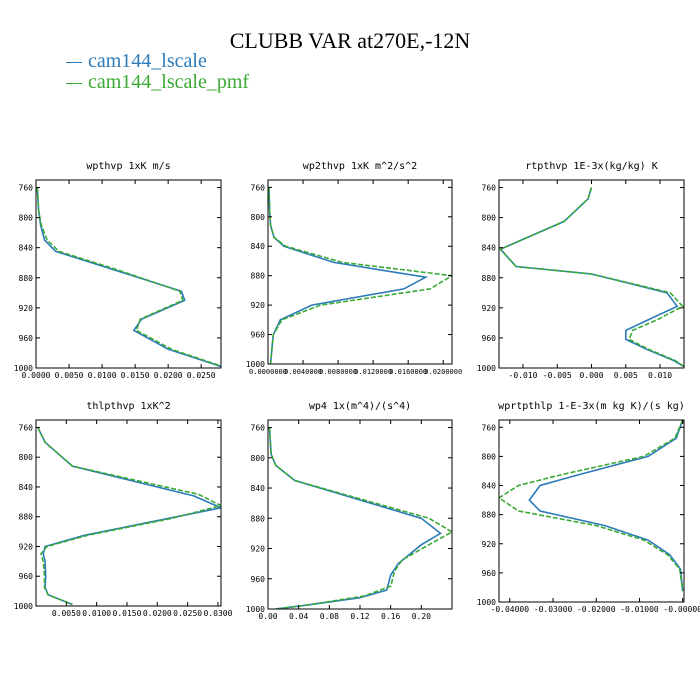  Describe the element at coordinates (681, 609) in the screenshot. I see `x-tick-label: -0.00000` at that location.